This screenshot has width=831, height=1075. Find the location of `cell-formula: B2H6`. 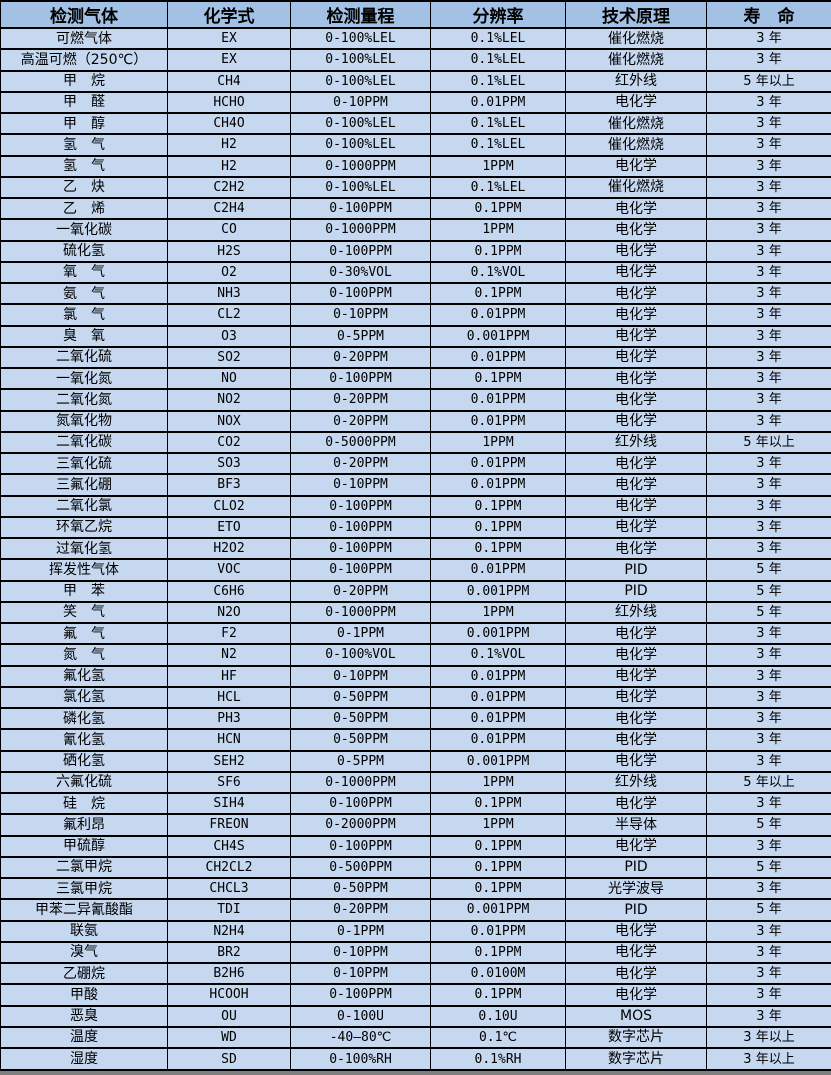

cell-formula: B2H6 is located at coordinates (229, 973).